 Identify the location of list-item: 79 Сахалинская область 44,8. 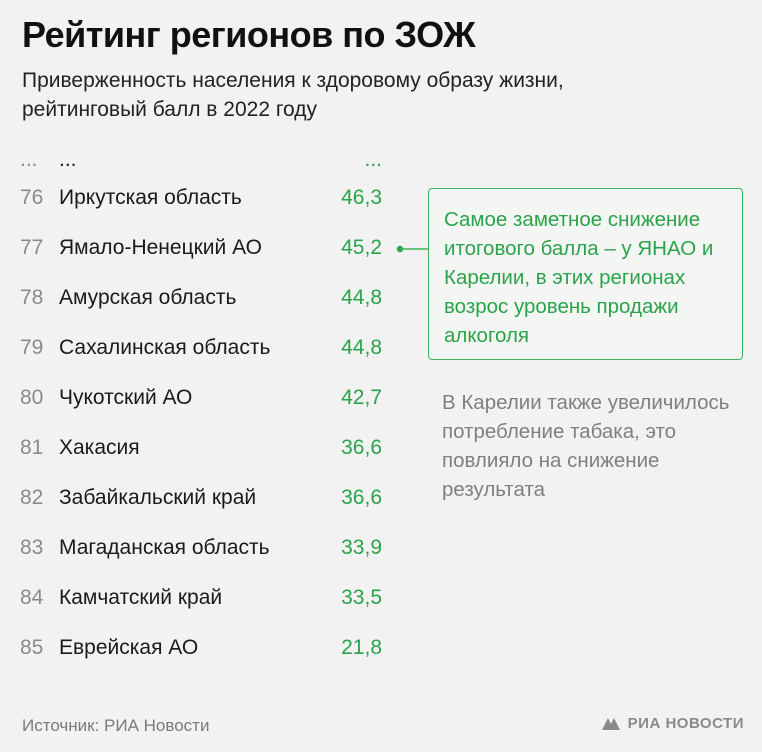
(200, 348).